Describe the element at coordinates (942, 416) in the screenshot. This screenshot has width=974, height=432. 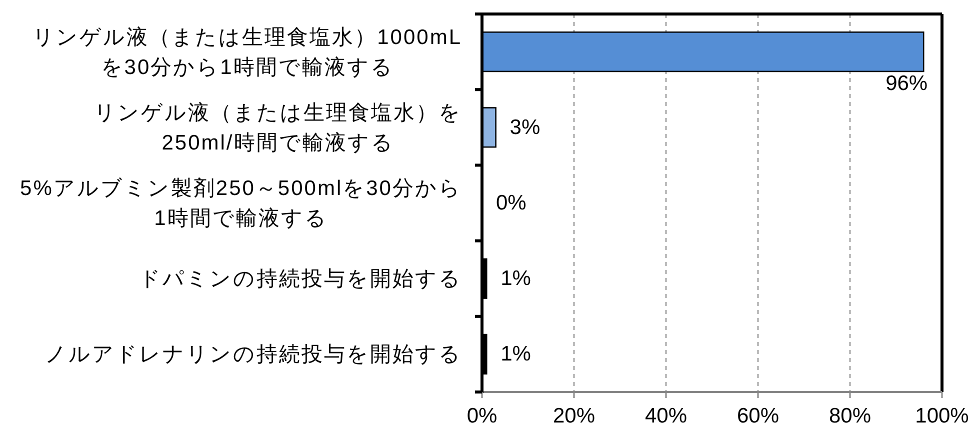
I see `x-tick-label: 100%` at that location.